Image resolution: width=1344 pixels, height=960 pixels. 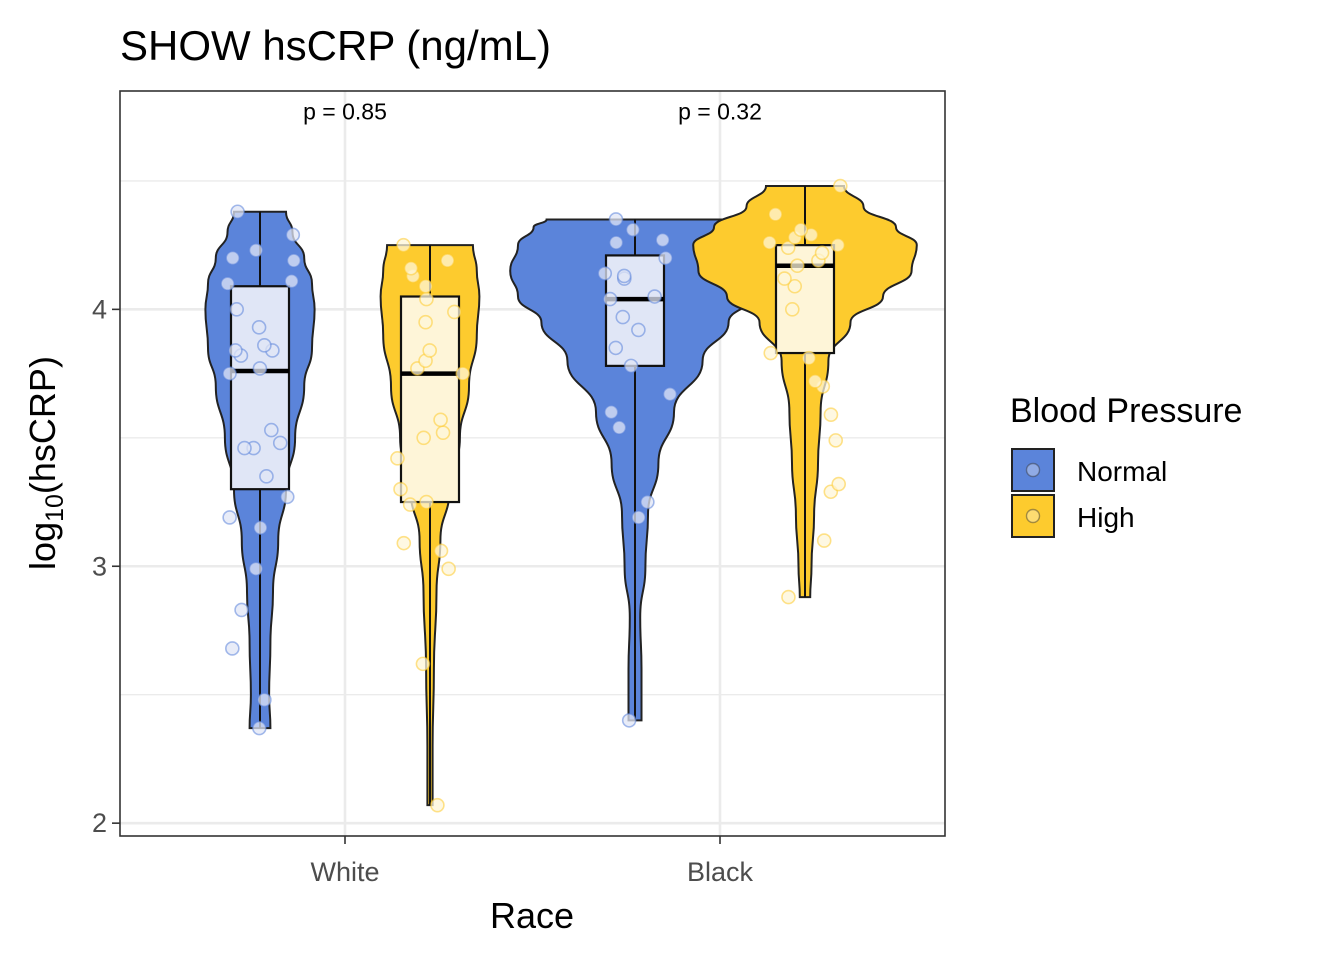 What do you see at coordinates (532, 111) in the screenshot?
I see `annotations: p = 0.85 p = 0.32` at bounding box center [532, 111].